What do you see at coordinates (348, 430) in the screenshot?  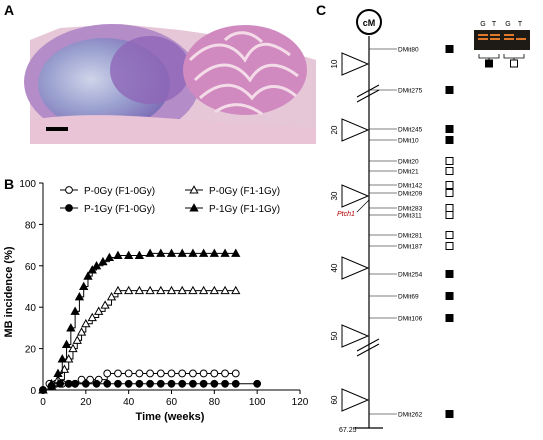 I see `map-end-label: 67.25` at bounding box center [348, 430].